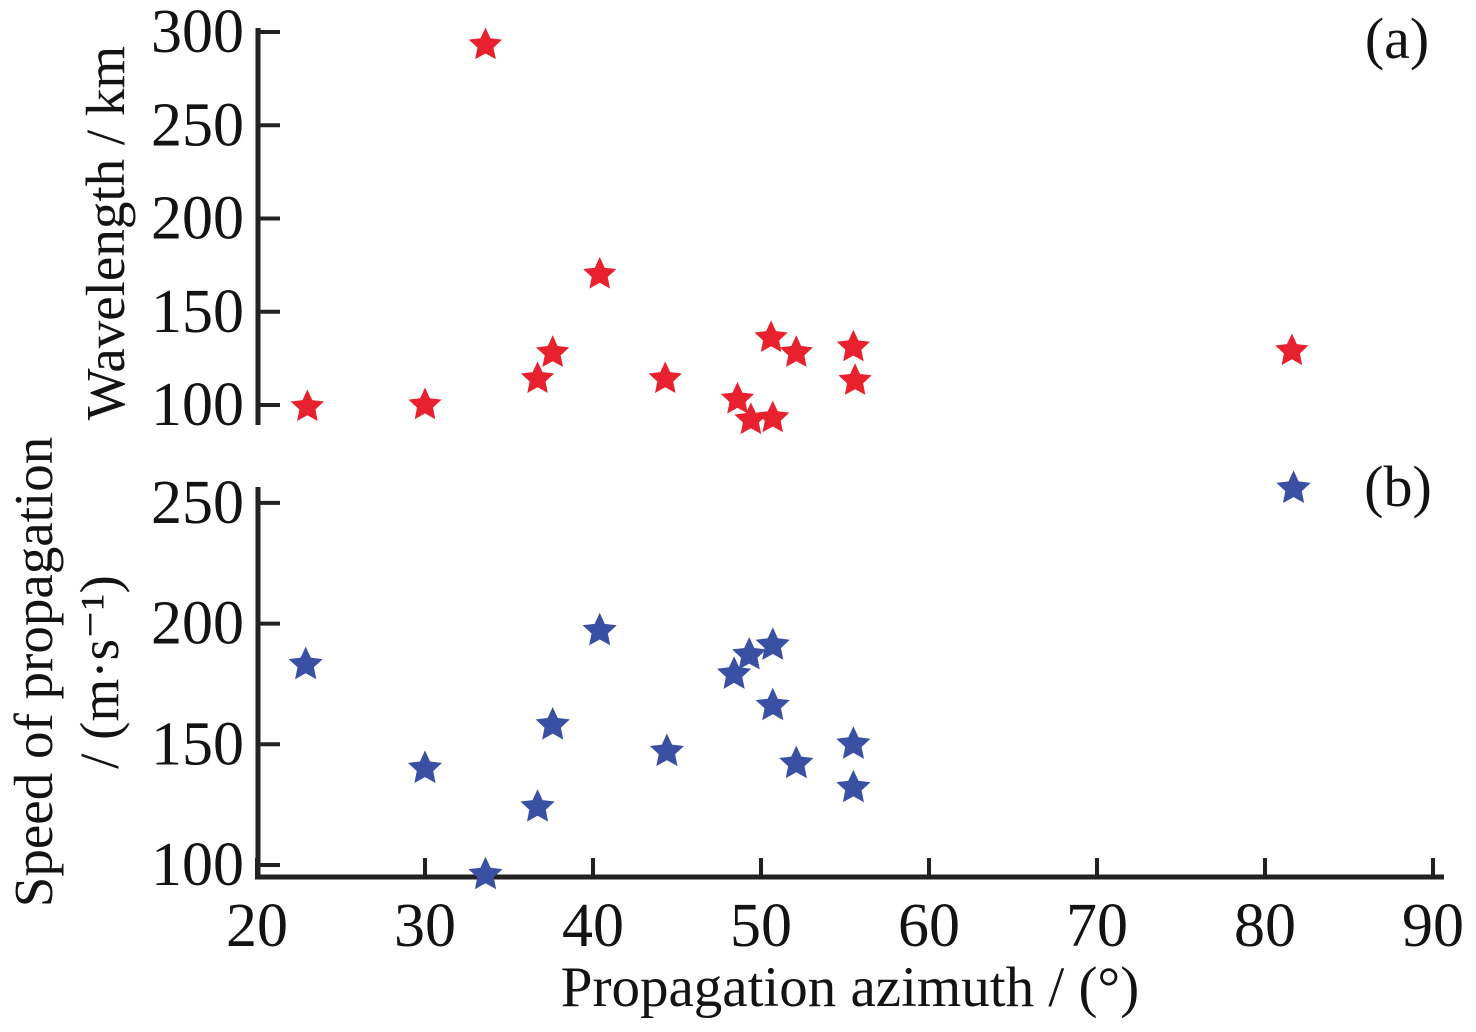 The width and height of the screenshot is (1476, 1032). What do you see at coordinates (761, 926) in the screenshot?
I see `x-tick-label: 50` at bounding box center [761, 926].